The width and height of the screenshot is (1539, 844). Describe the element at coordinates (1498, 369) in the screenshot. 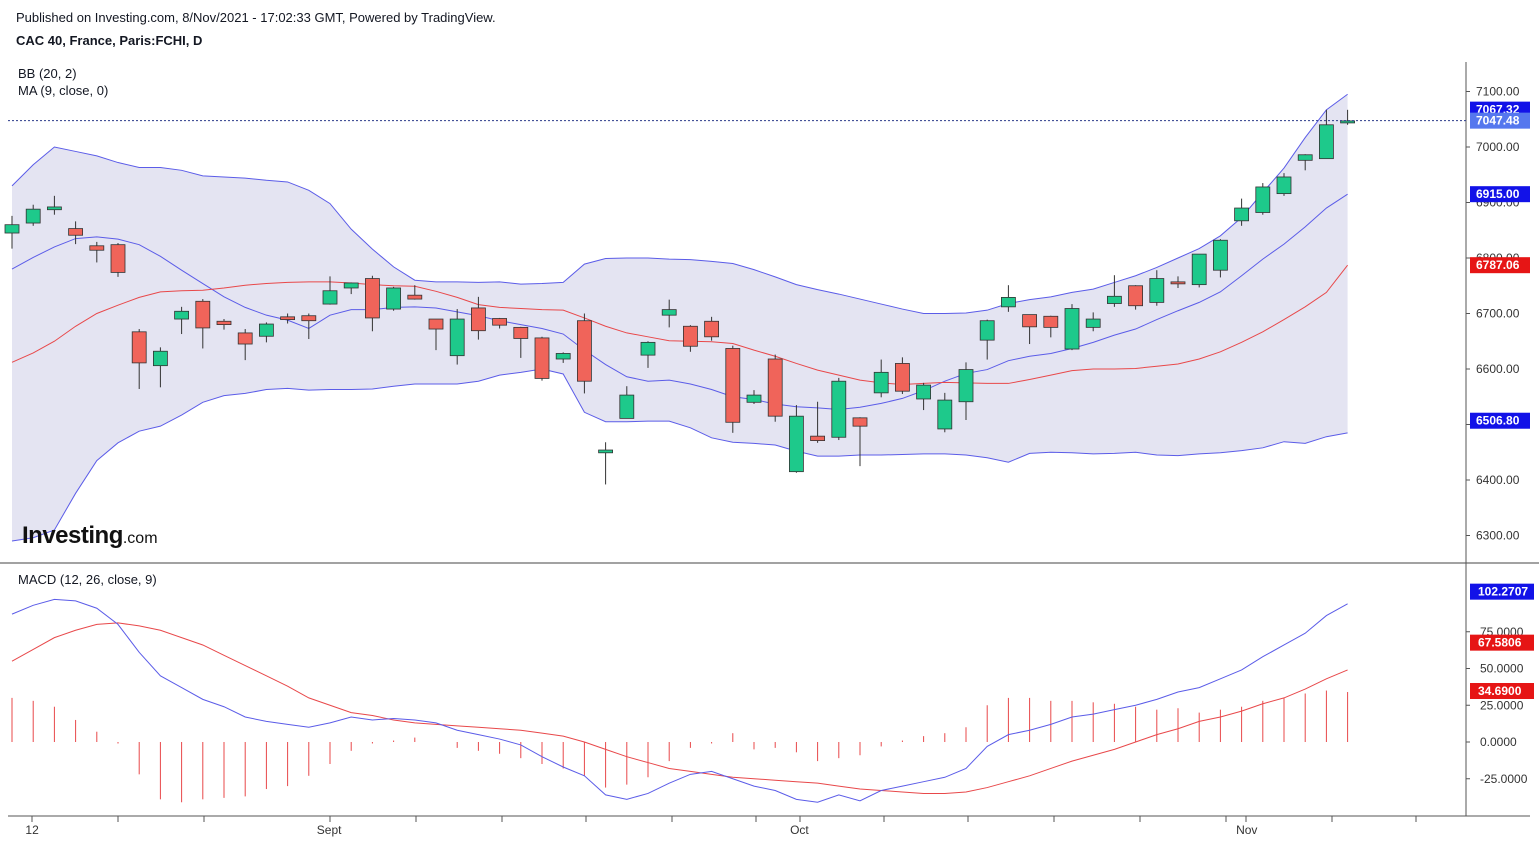

I see `price-tick-label: 6600.00` at that location.